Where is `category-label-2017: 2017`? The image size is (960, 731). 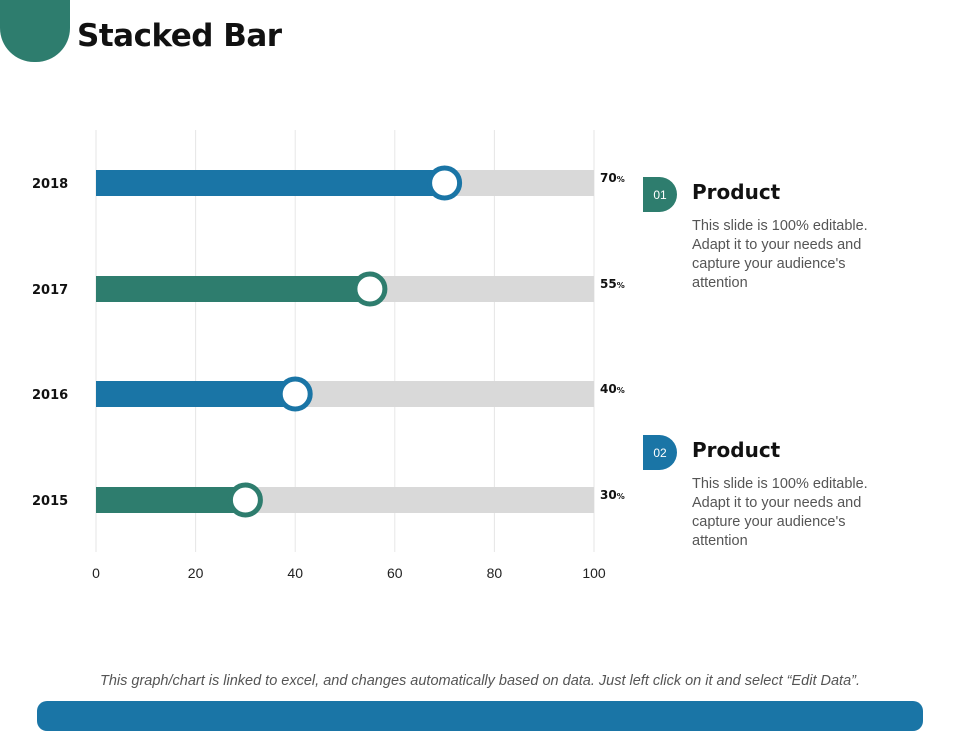 category-label-2017: 2017 is located at coordinates (50, 290).